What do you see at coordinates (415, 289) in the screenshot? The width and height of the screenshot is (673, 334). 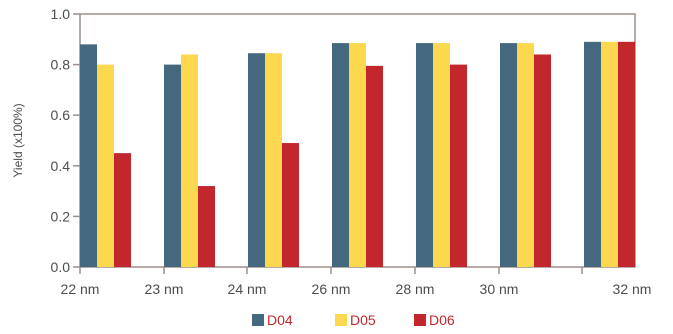 I see `x-tick-label: 28 nm` at bounding box center [415, 289].